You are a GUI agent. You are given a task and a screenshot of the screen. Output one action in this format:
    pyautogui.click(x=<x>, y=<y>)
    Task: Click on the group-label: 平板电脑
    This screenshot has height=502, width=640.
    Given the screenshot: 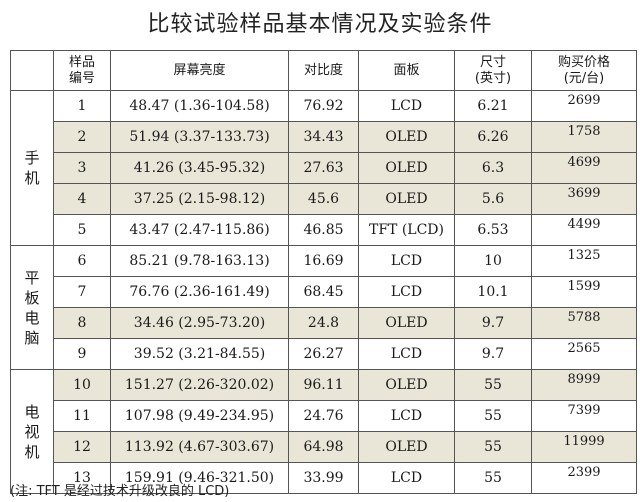 What is the action you would take?
    pyautogui.click(x=32, y=307)
    